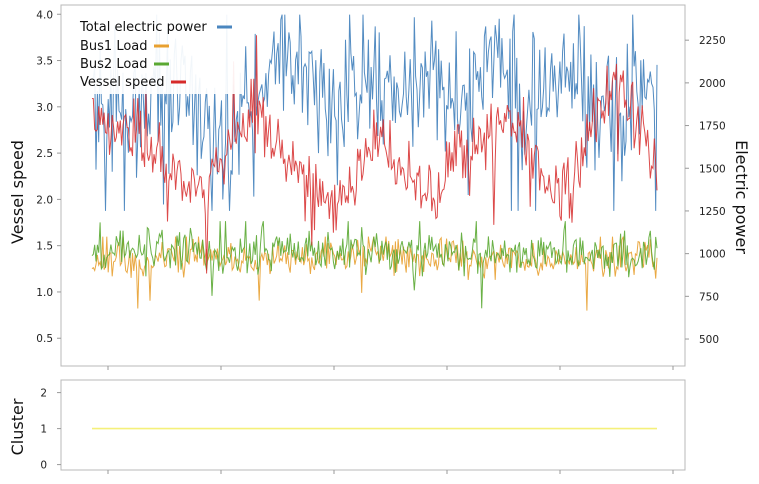  What do you see at coordinates (712, 255) in the screenshot?
I see `right-tick-label: 1000` at bounding box center [712, 255].